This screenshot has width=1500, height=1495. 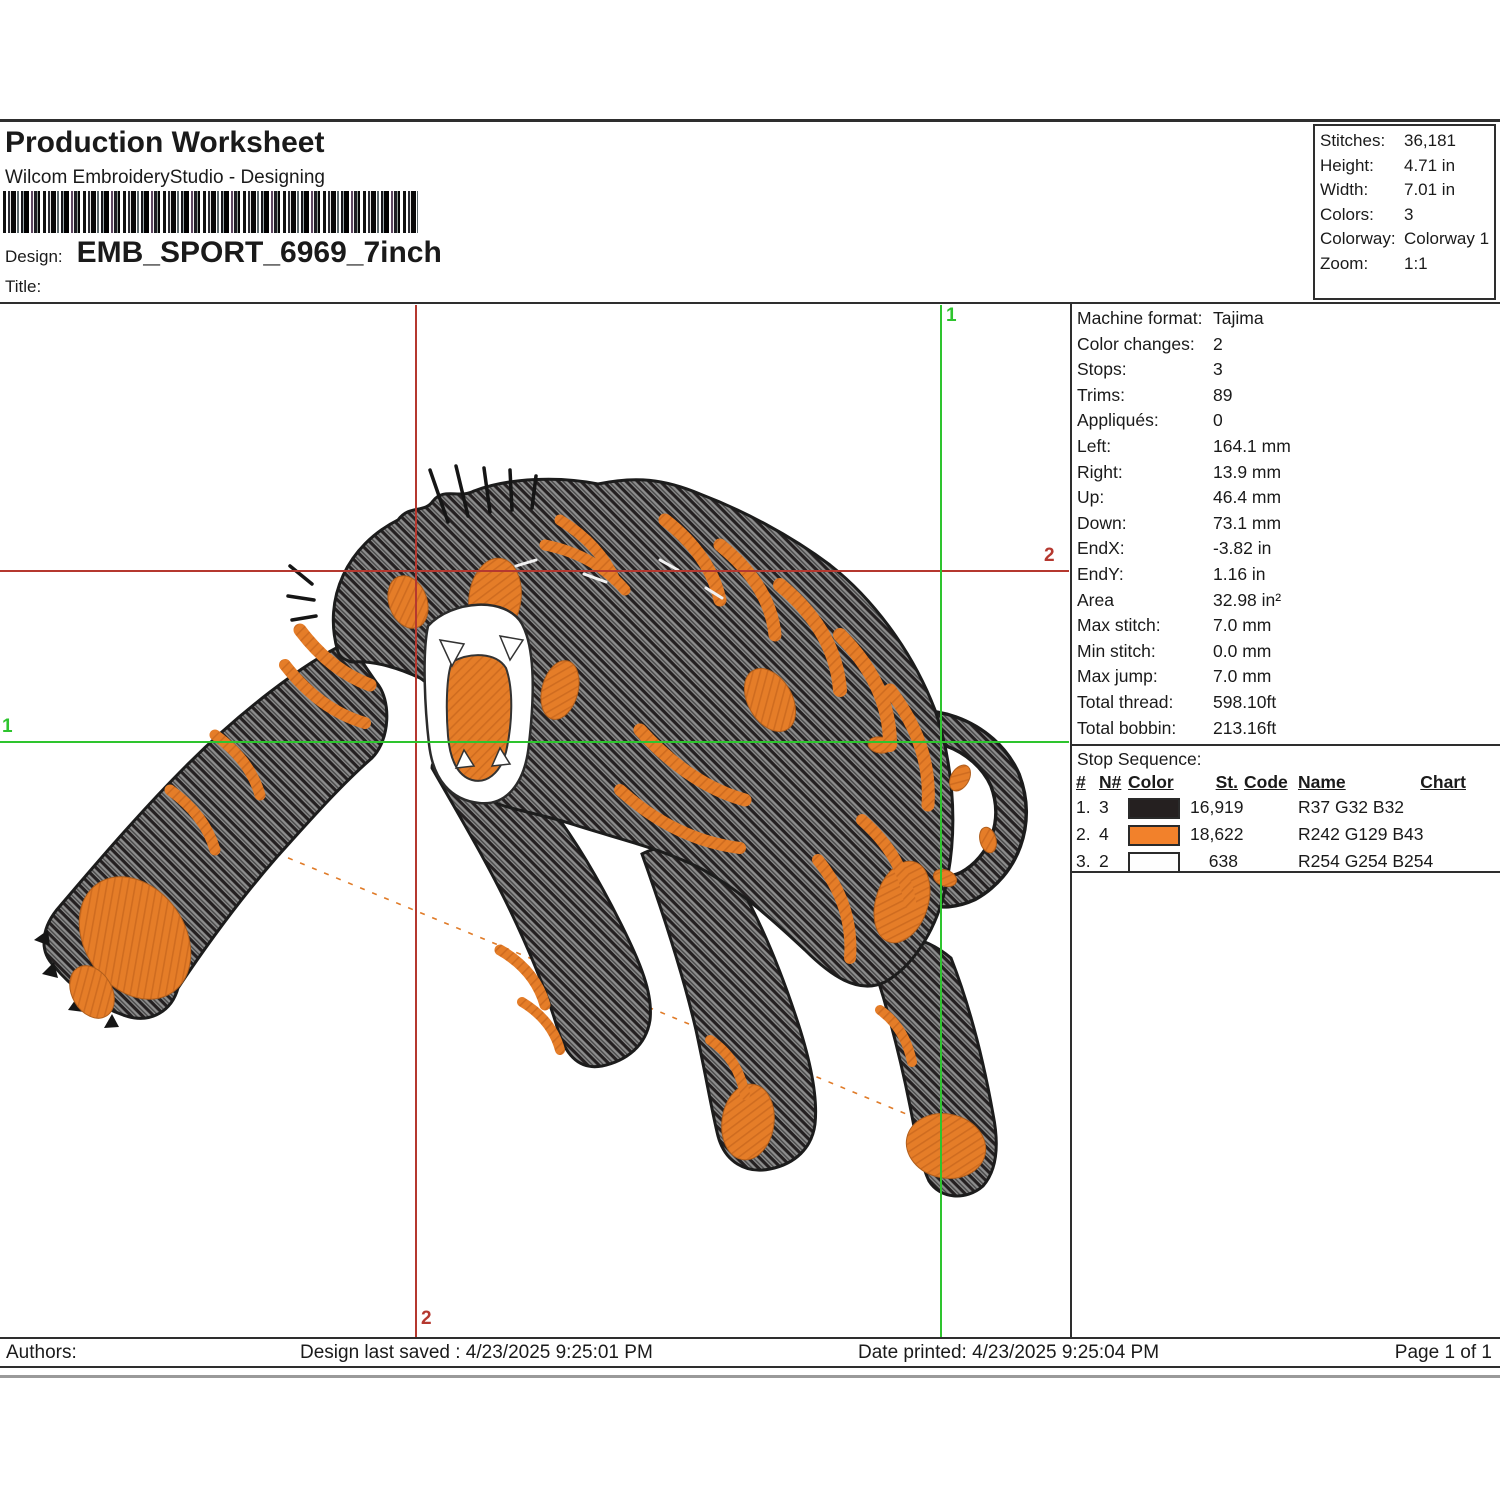 I want to click on stop-row-name: R254 G254 B254, so click(x=1366, y=861).